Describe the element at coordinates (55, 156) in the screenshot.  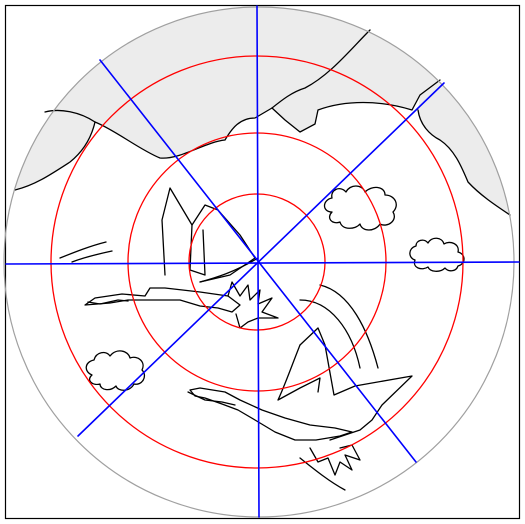
I see `mountain-outline-left-lower` at that location.